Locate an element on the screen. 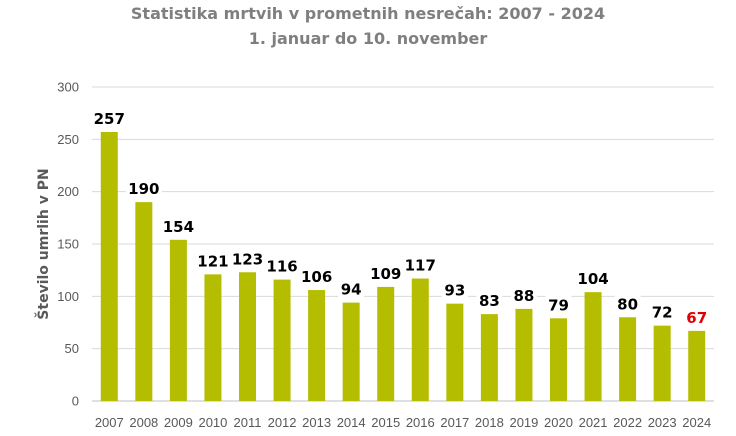 This screenshot has height=436, width=736. y-tick-label: 0 is located at coordinates (75, 401).